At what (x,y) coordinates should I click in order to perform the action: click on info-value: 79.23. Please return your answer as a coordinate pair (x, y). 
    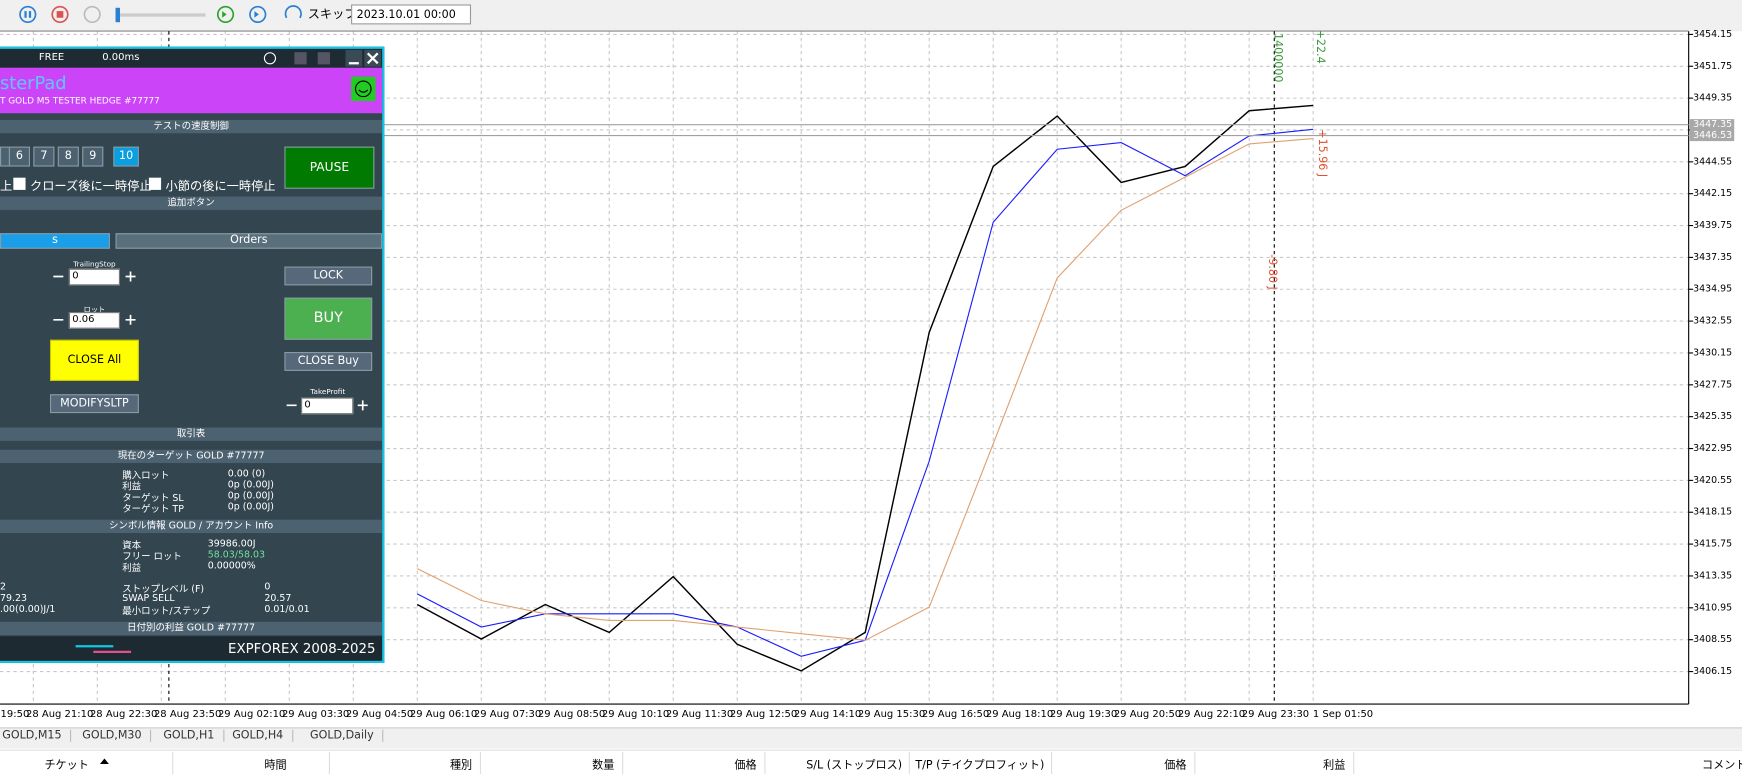
    Looking at the image, I should click on (14, 598).